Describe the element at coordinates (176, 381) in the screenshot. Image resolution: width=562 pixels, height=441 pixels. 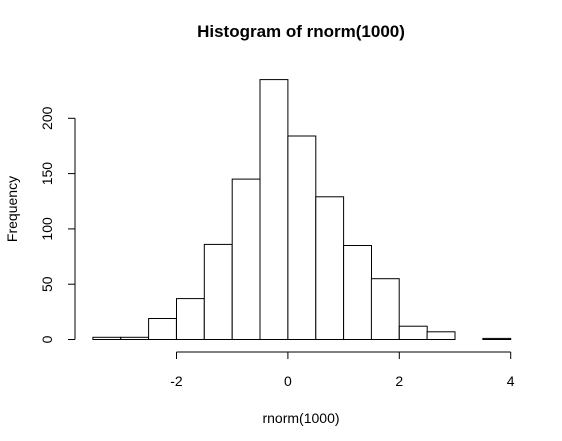
I see `x-tick-label: -2` at that location.